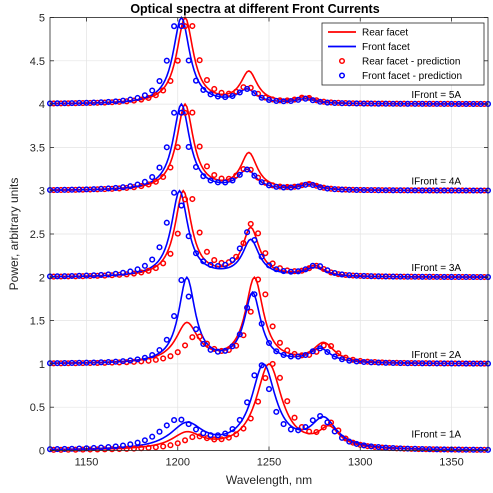 This screenshot has height=493, width=493. I want to click on legend-box, so click(403, 54).